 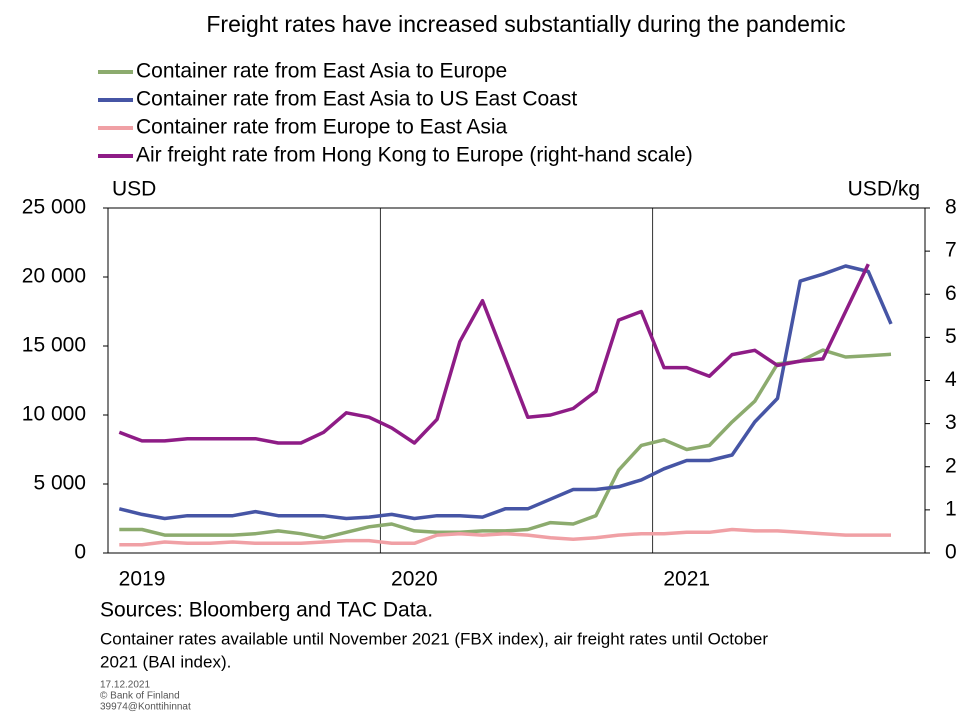 What do you see at coordinates (951, 422) in the screenshot?
I see `y2-tick-label: 3` at bounding box center [951, 422].